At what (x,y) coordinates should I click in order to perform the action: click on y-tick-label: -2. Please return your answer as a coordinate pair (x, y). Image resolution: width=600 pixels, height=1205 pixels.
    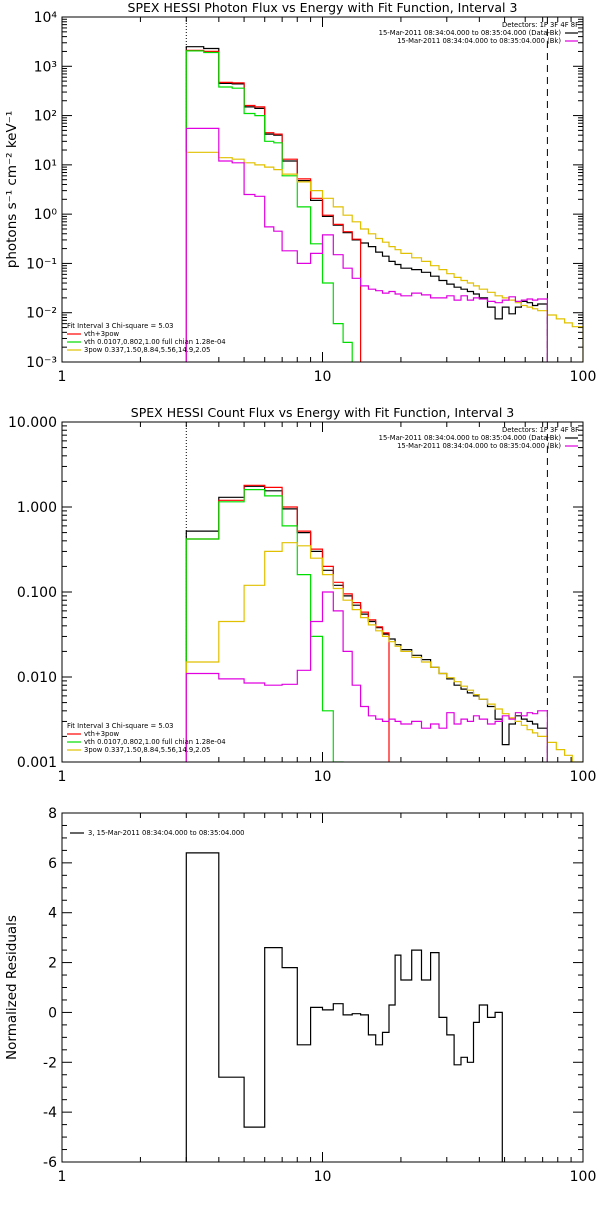
    Looking at the image, I should click on (50, 1063).